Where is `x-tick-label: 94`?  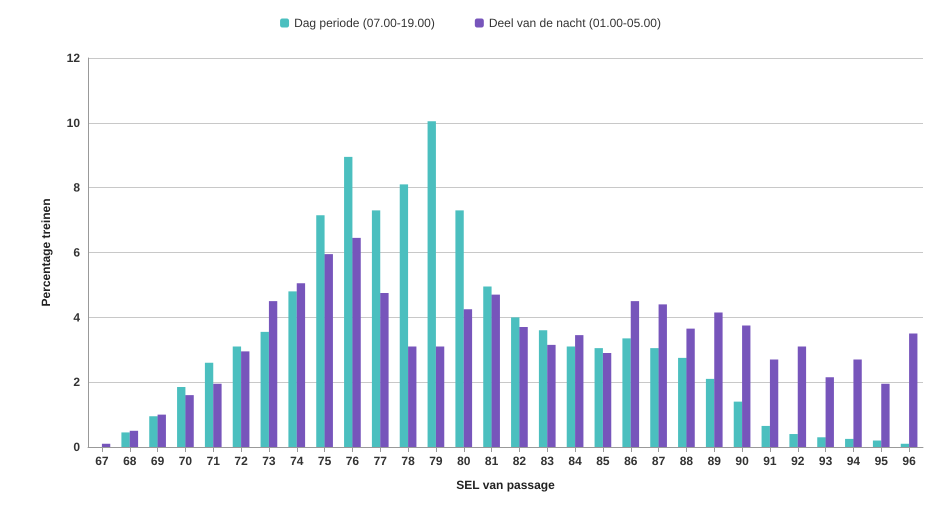 x-tick-label: 94 is located at coordinates (853, 461).